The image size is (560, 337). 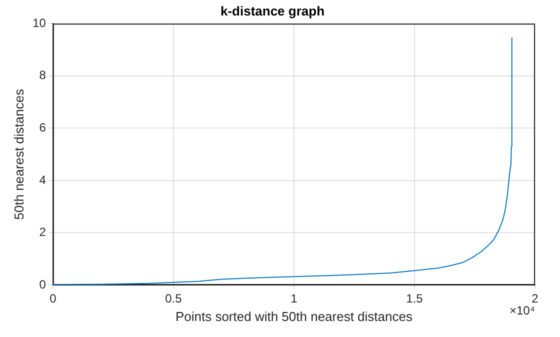 What do you see at coordinates (415, 299) in the screenshot?
I see `x-tick-label: 1.5` at bounding box center [415, 299].